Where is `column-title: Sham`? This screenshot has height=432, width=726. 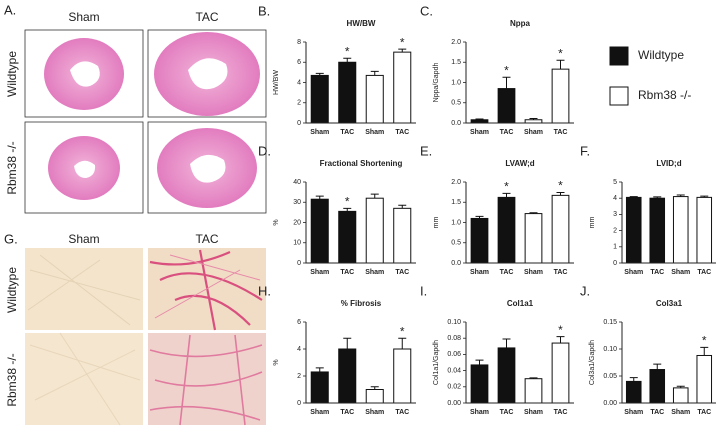 column-title: Sham is located at coordinates (83, 239).